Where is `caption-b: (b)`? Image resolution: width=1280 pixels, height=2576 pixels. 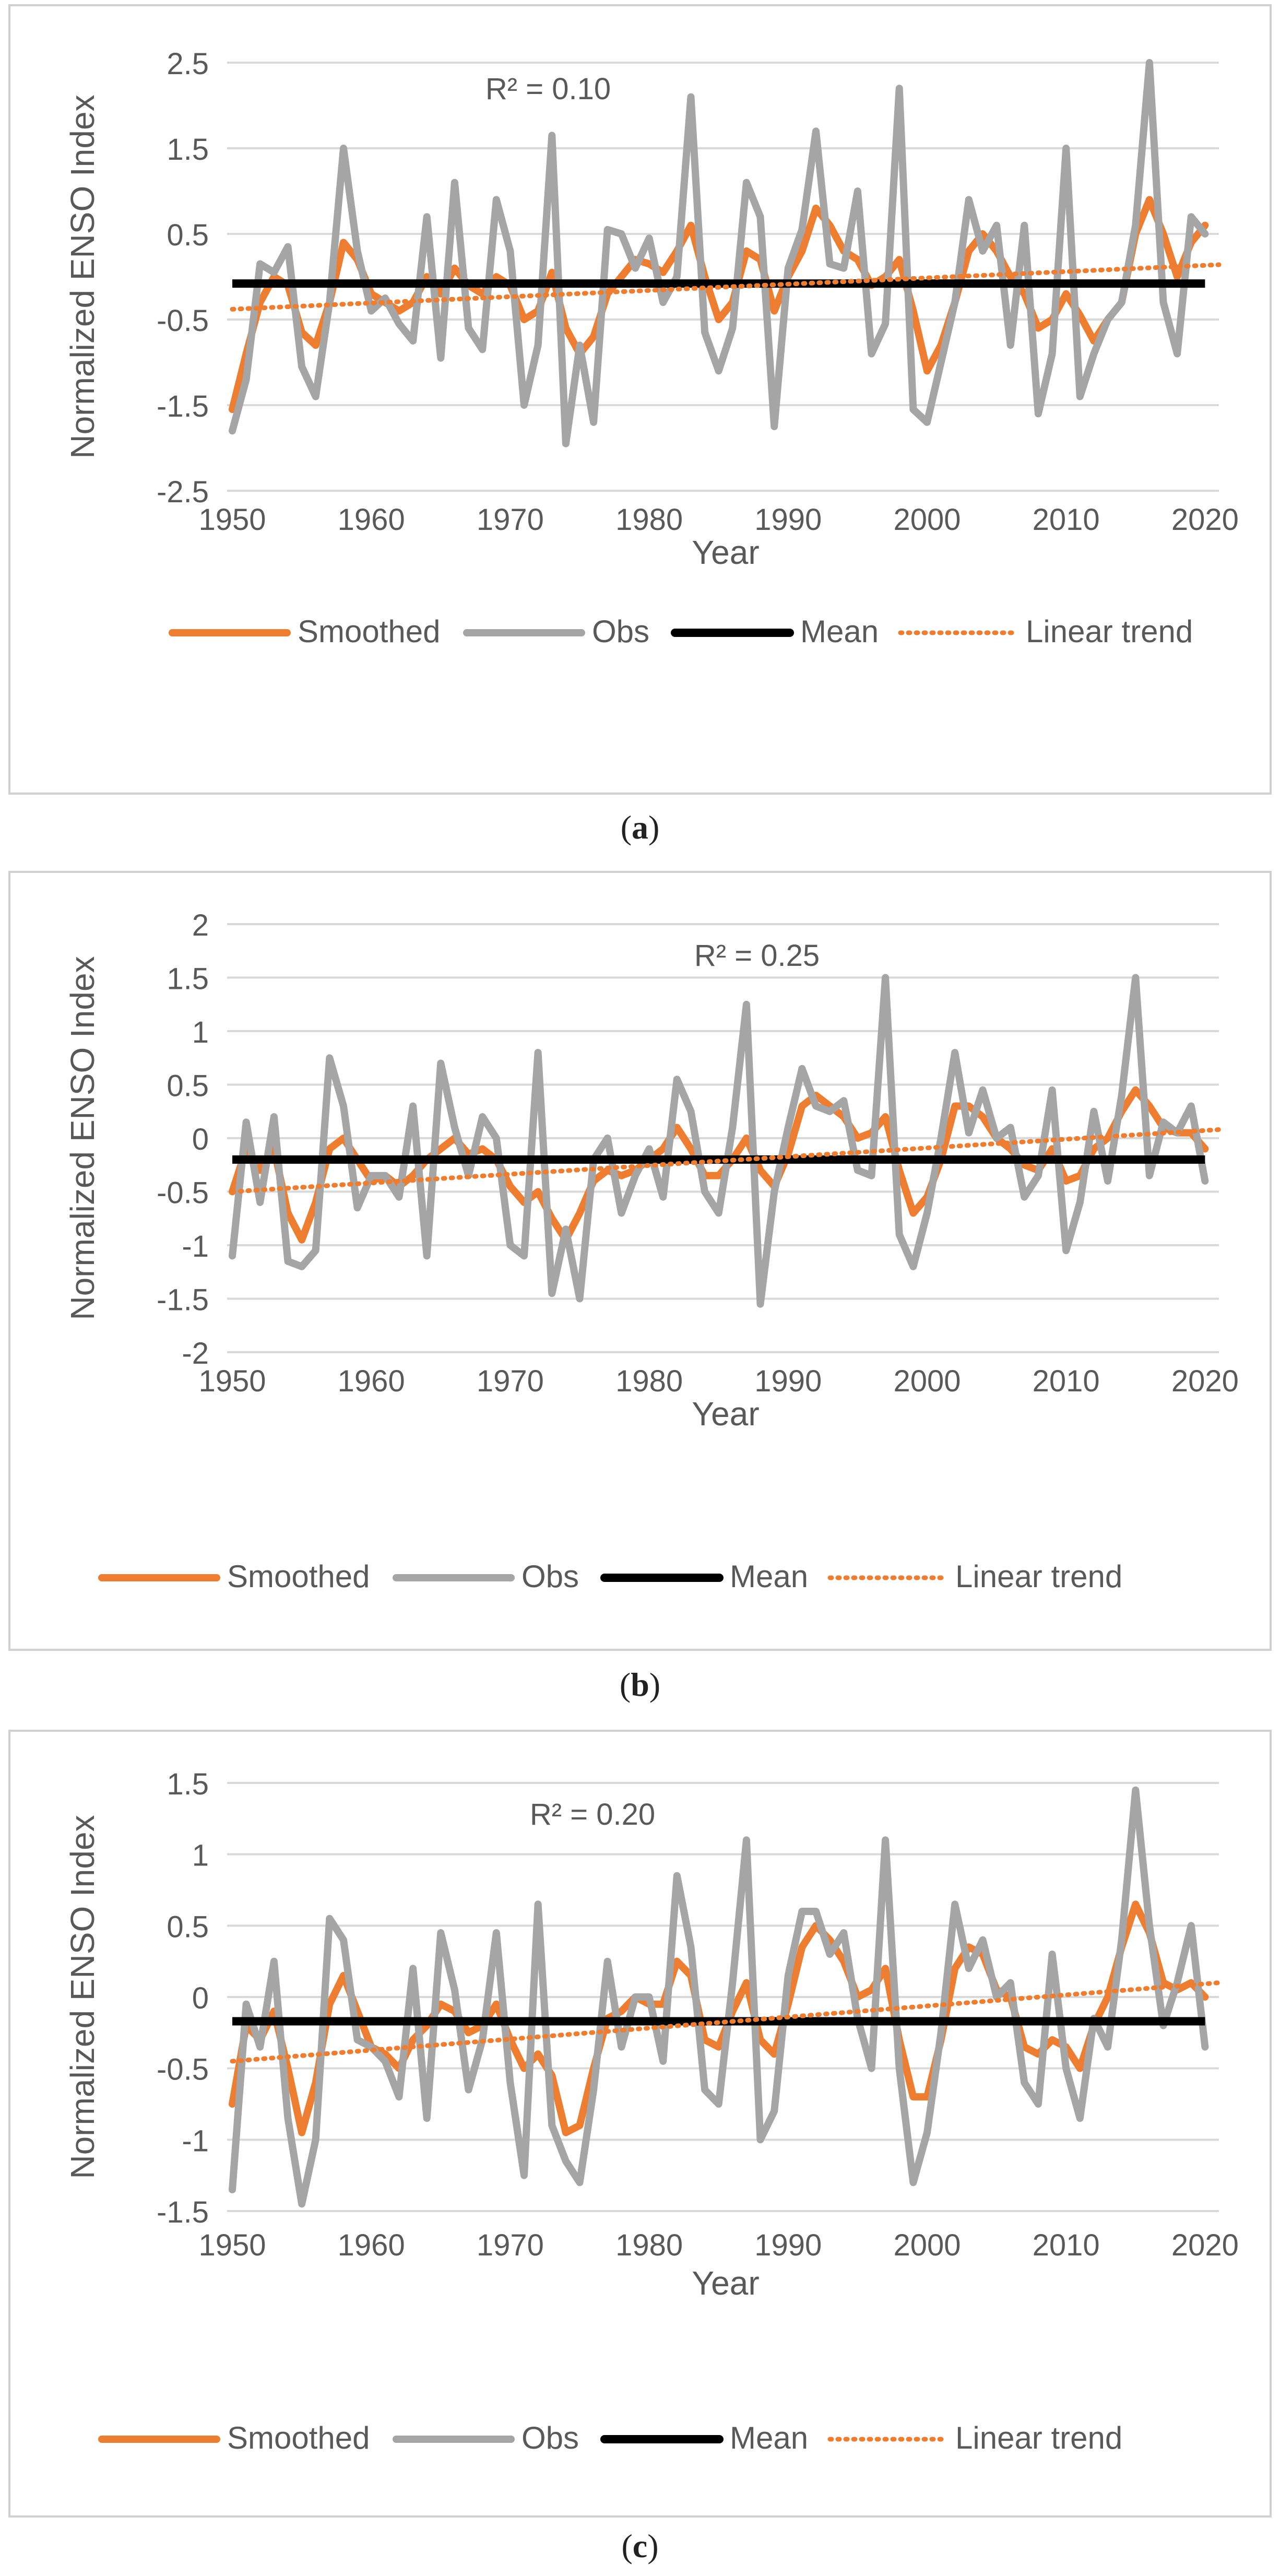
caption-b: (b) is located at coordinates (640, 1684).